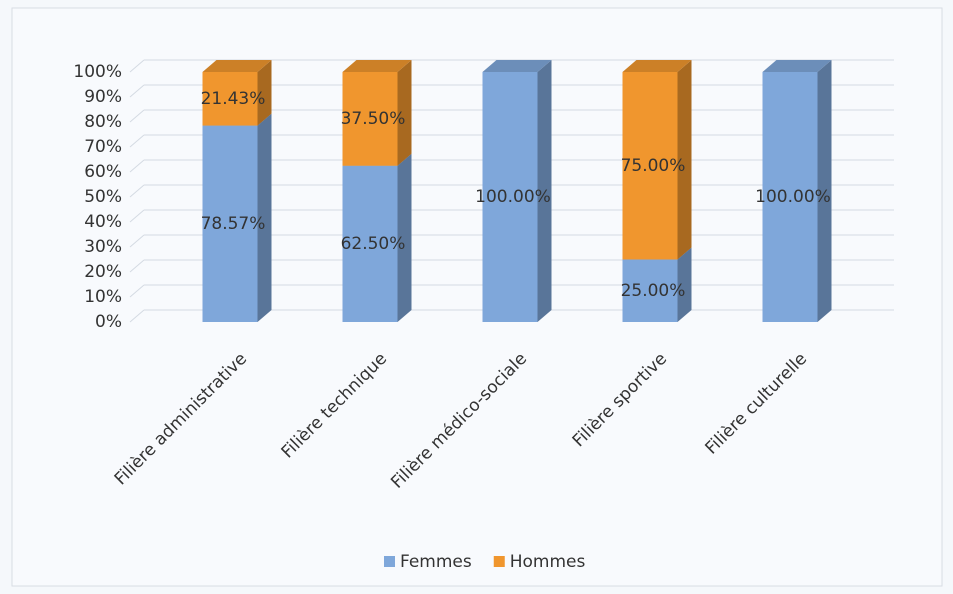 This screenshot has height=594, width=953. What do you see at coordinates (436, 562) in the screenshot?
I see `legend-label: Femmes` at bounding box center [436, 562].